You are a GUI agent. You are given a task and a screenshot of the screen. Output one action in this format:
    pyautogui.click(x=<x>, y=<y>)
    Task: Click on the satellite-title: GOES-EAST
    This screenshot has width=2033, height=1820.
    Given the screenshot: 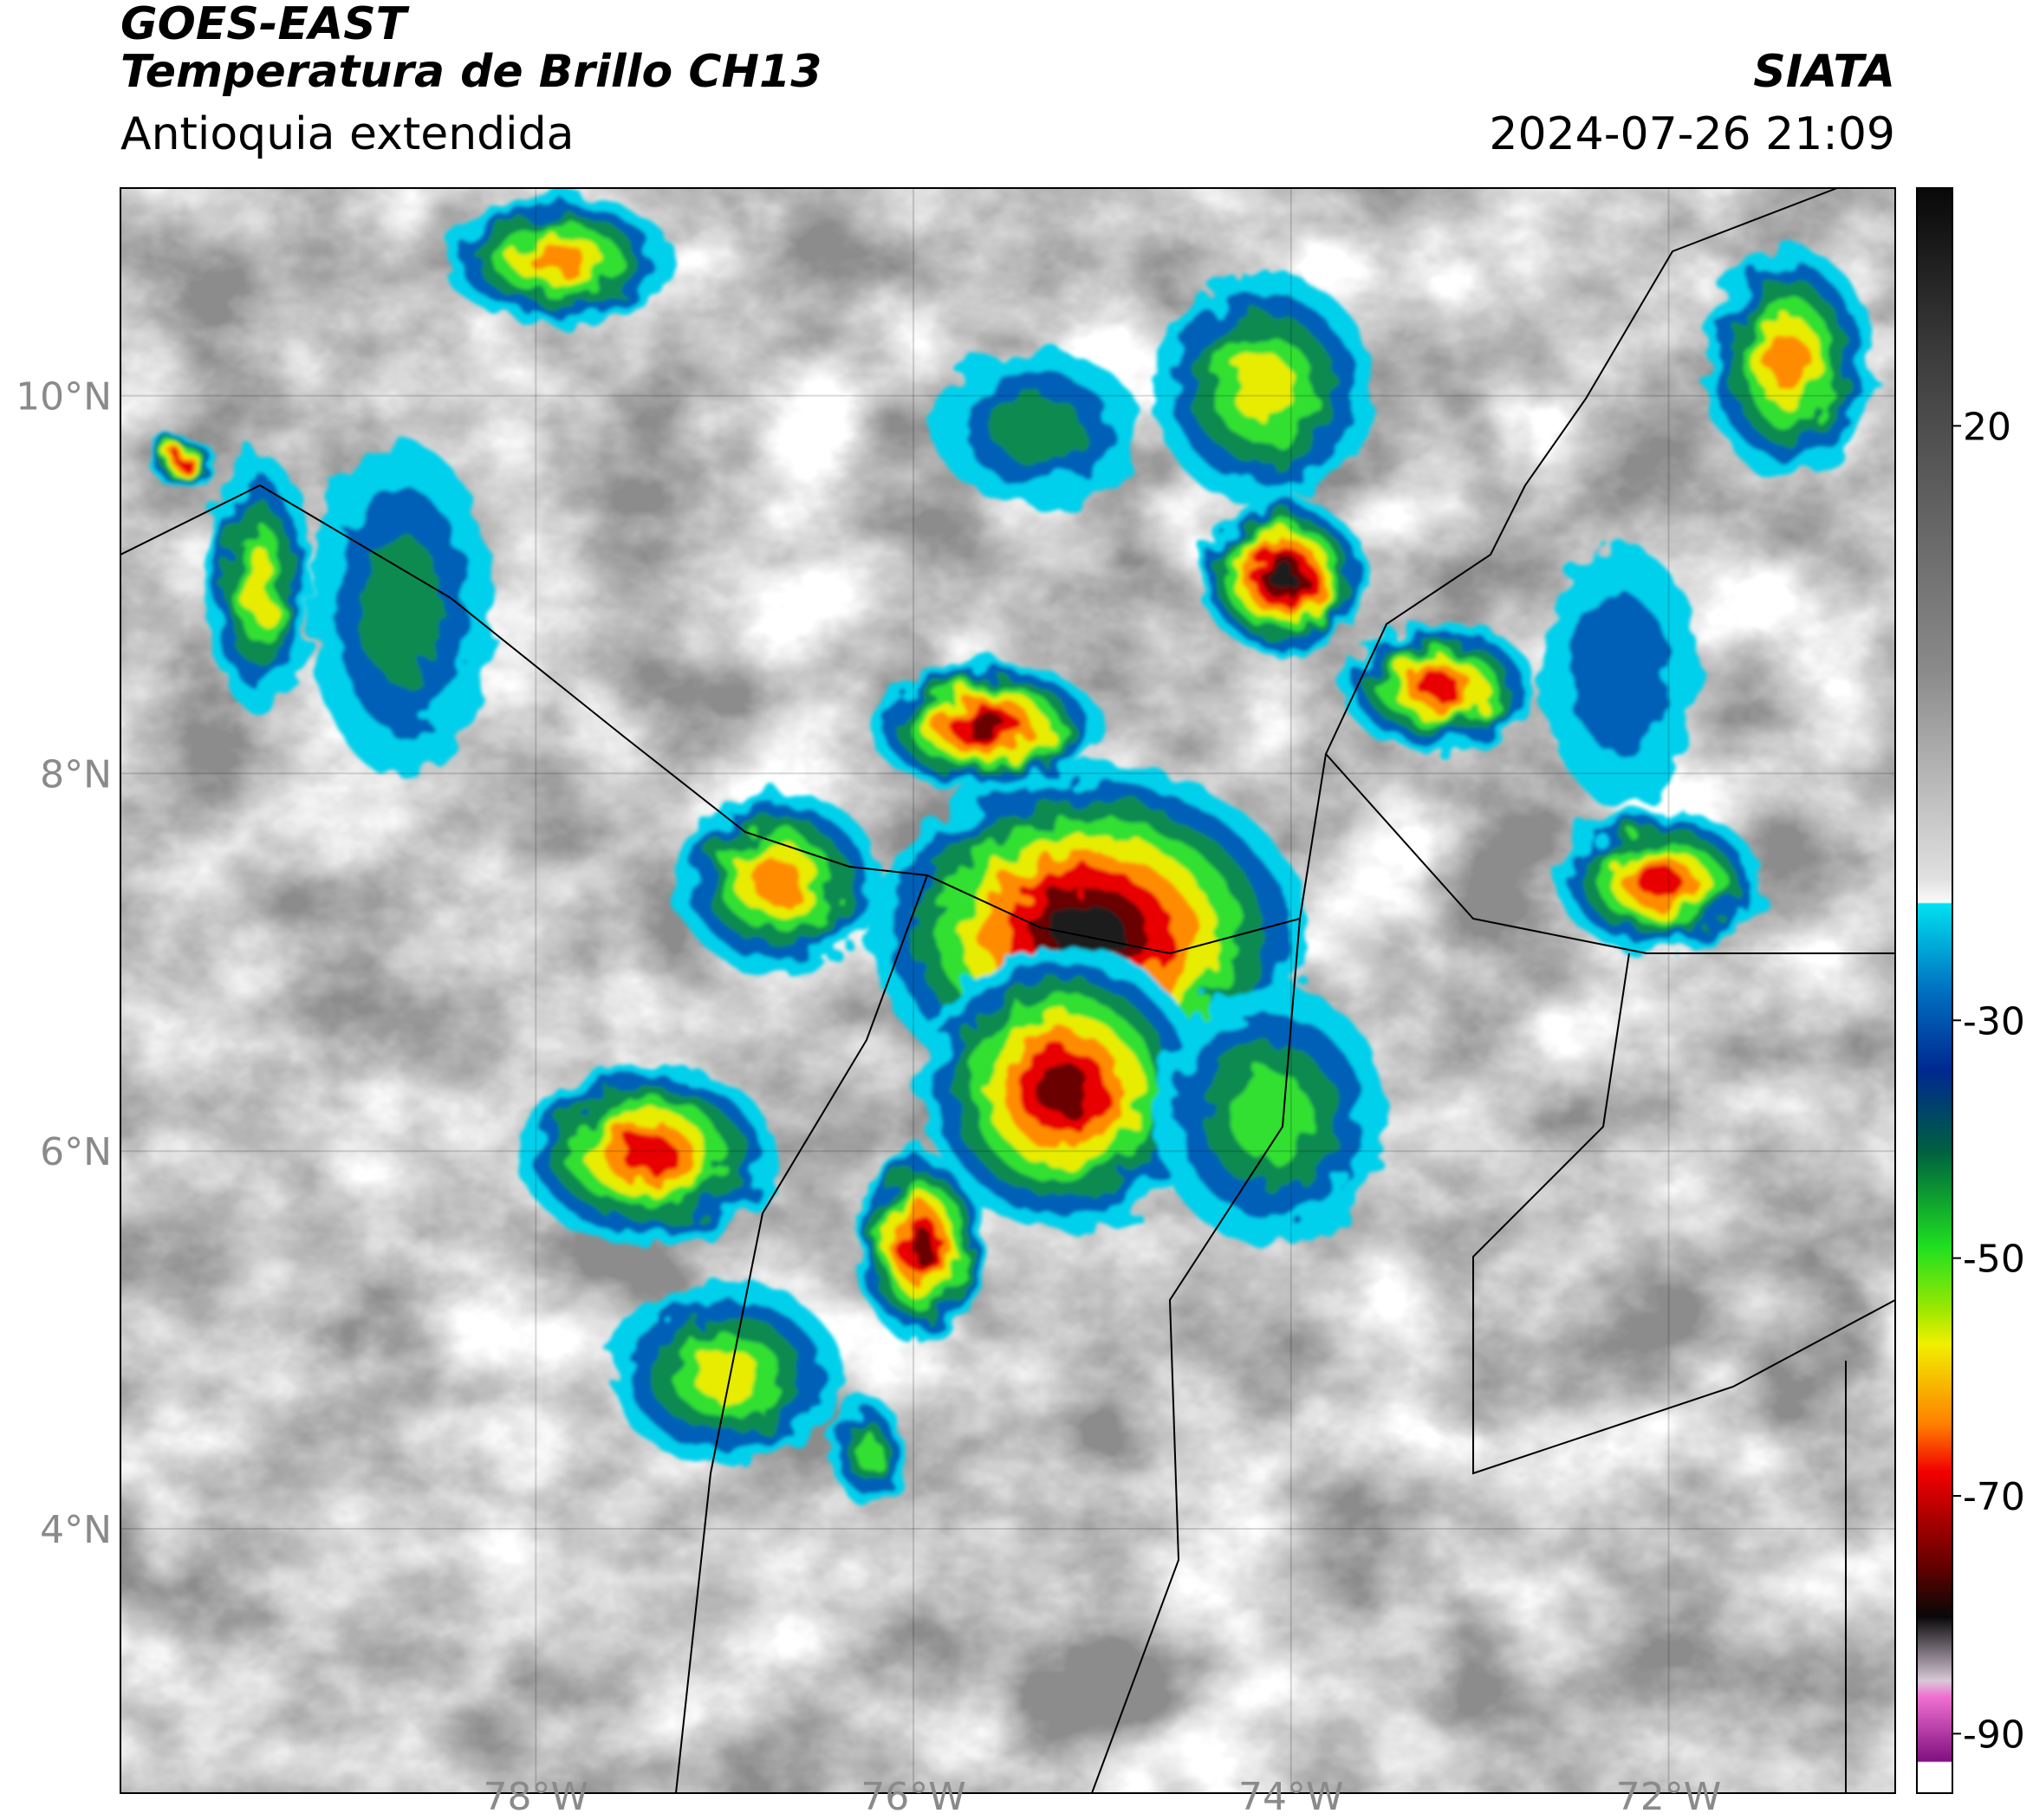 What is the action you would take?
    pyautogui.click(x=265, y=25)
    